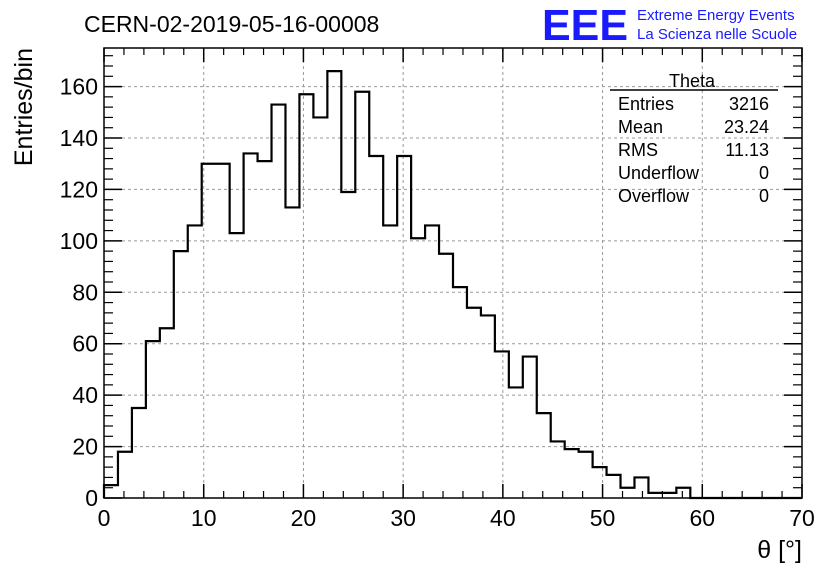 This screenshot has width=836, height=572. What do you see at coordinates (231, 24) in the screenshot?
I see `chart-title: CERN-02-2019-05-16-00008` at bounding box center [231, 24].